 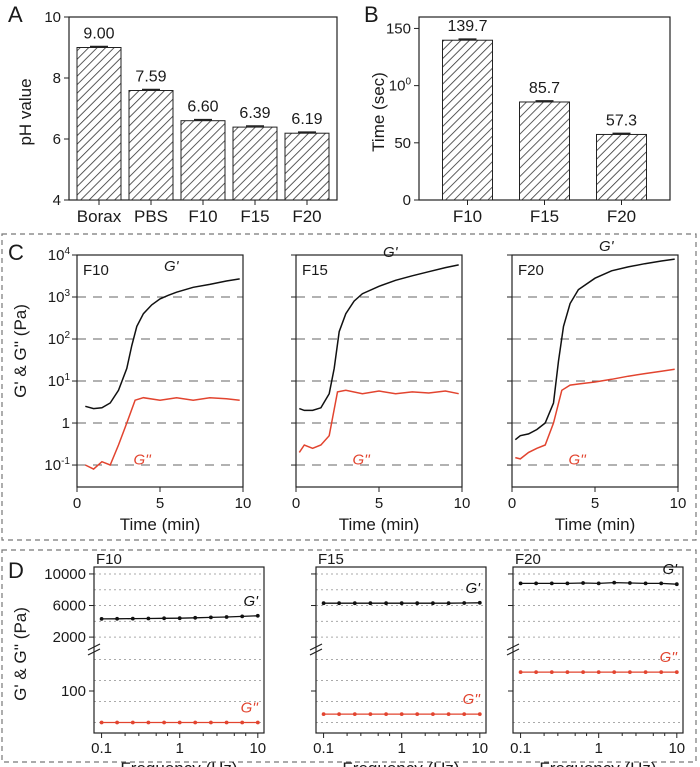 What do you see at coordinates (94, 647) in the screenshot?
I see `panel-d-f10-axis-break-a` at bounding box center [94, 647].